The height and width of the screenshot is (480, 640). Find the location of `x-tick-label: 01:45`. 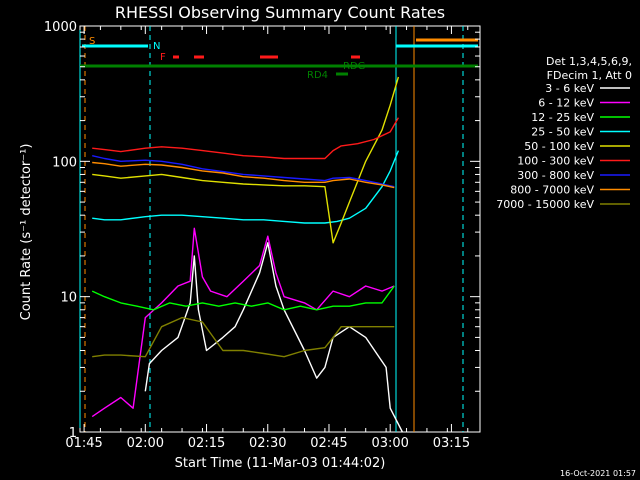

x-tick-label: 01:45 is located at coordinates (83, 443).